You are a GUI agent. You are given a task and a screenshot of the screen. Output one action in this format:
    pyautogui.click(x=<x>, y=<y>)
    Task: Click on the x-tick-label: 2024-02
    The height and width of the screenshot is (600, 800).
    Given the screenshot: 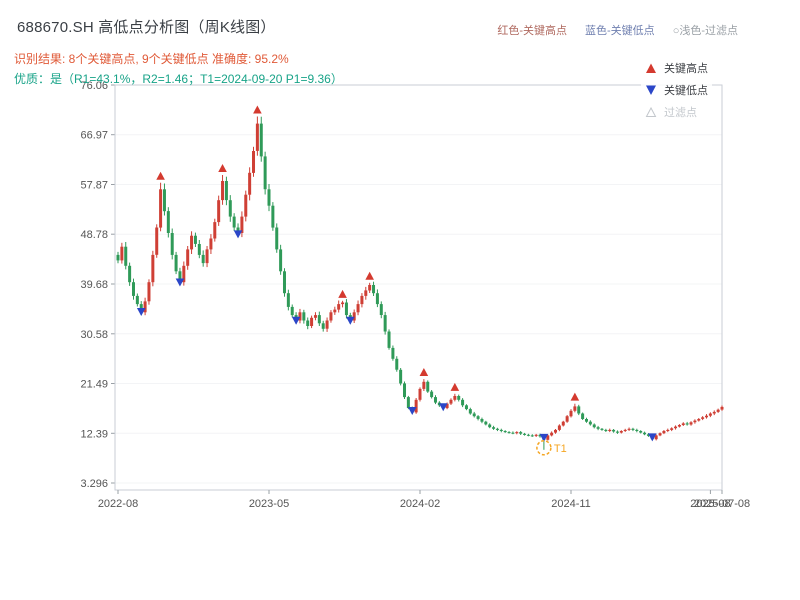 What is the action you would take?
    pyautogui.click(x=420, y=504)
    